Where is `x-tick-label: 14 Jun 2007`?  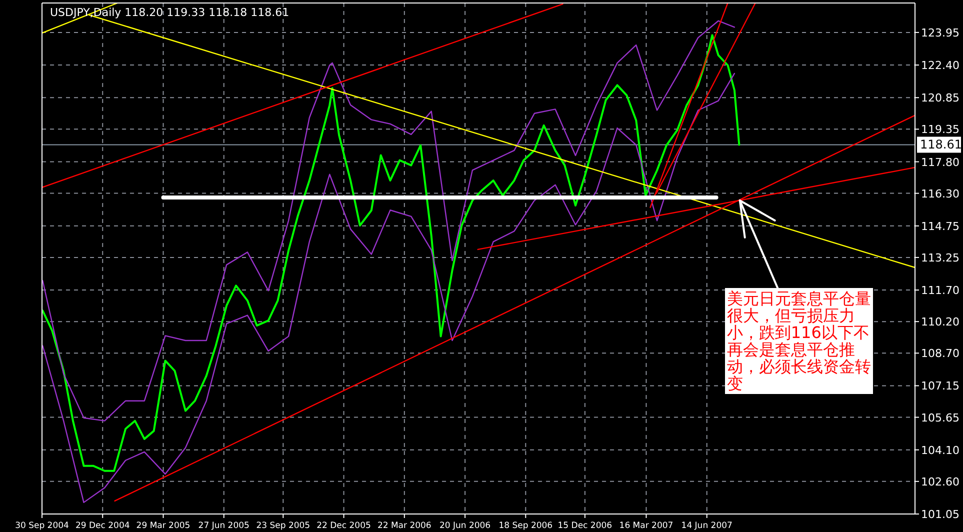
x-tick-label: 14 Jun 2007 is located at coordinates (706, 526).